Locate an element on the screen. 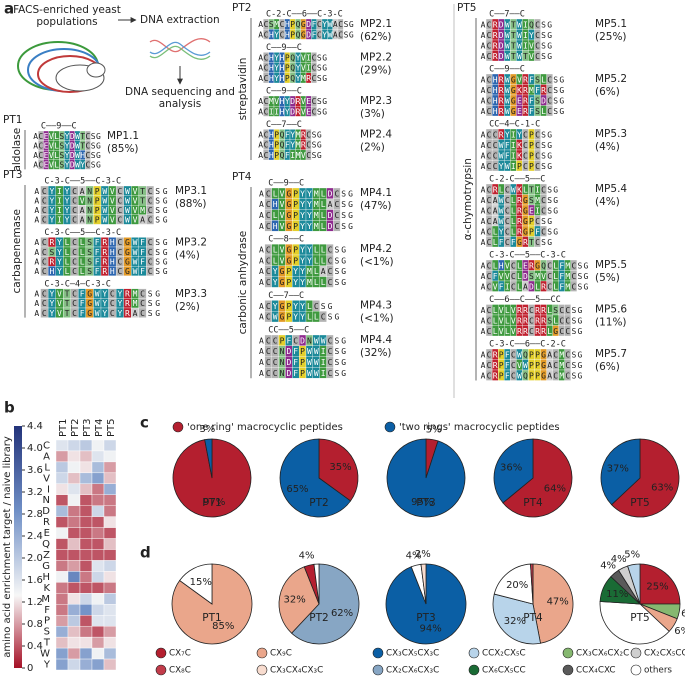 The image size is (685, 677). pie-name: PT3 is located at coordinates (425, 503).